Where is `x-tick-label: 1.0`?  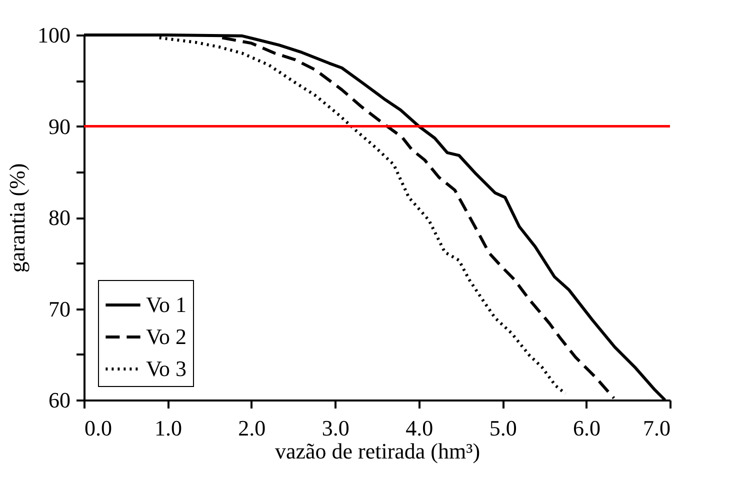
x-tick-label: 1.0 is located at coordinates (168, 428).